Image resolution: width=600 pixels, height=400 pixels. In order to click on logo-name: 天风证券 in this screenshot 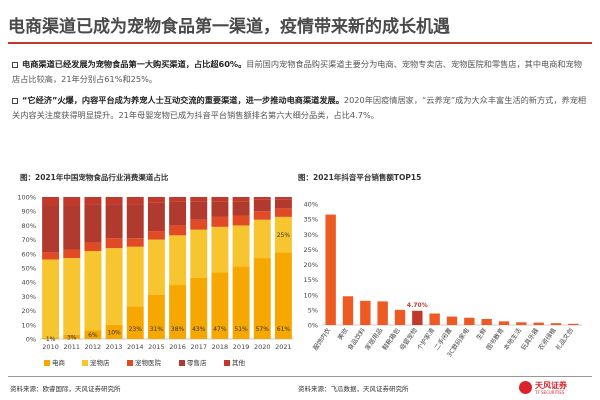, I will do `click(551, 385)`.